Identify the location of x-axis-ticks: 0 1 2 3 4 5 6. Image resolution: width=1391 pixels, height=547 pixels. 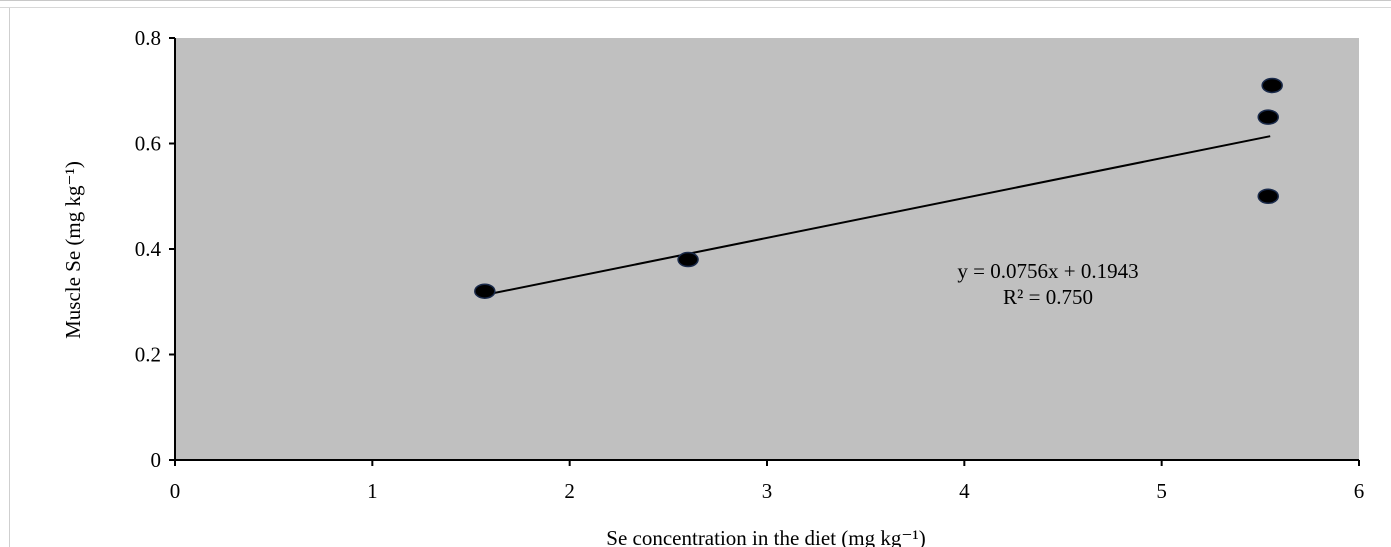
(767, 481).